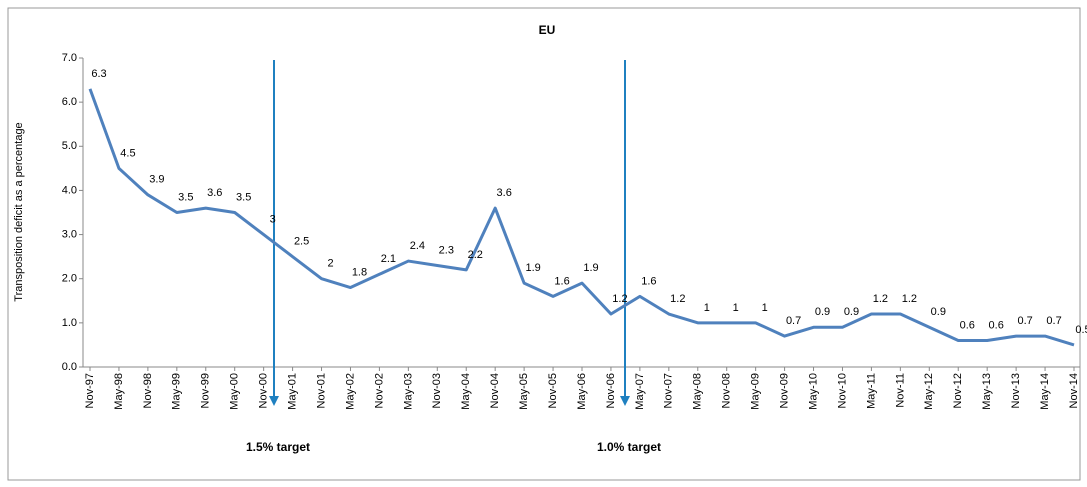 This screenshot has width=1087, height=487. What do you see at coordinates (69, 367) in the screenshot?
I see `y-tick-label: 0.0` at bounding box center [69, 367].